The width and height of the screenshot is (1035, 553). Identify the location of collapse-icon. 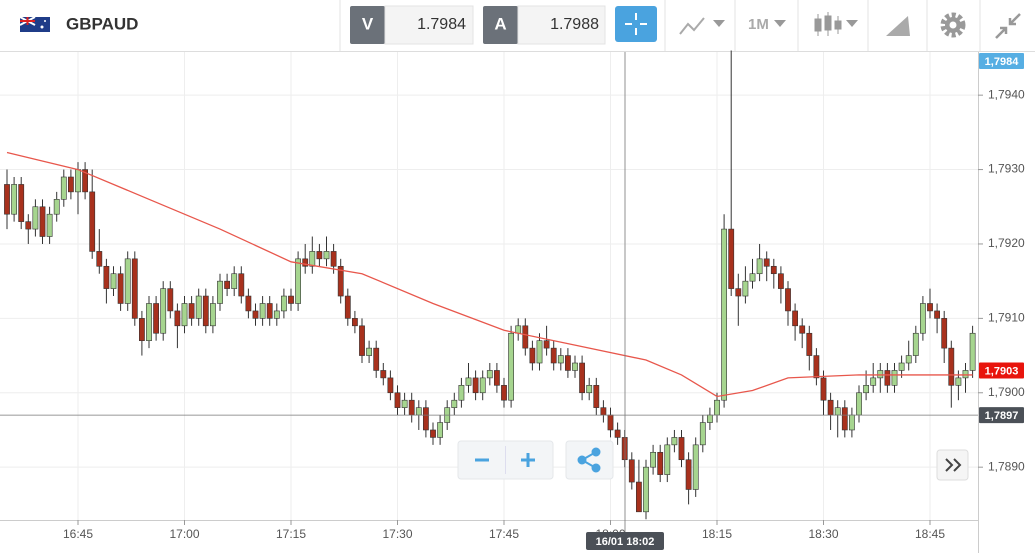
(1008, 26).